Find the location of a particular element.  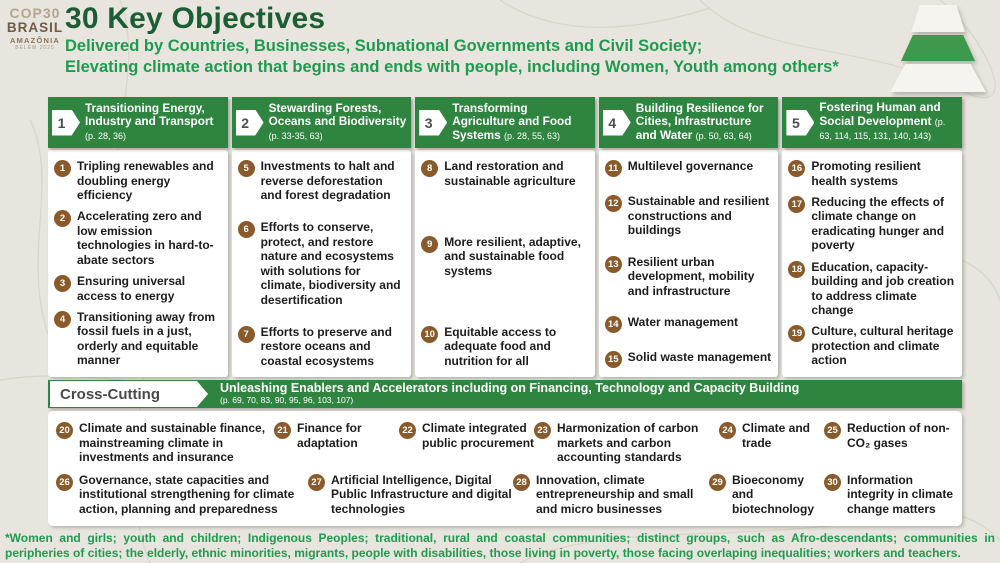

pillar-number-badge: 4 is located at coordinates (616, 122).